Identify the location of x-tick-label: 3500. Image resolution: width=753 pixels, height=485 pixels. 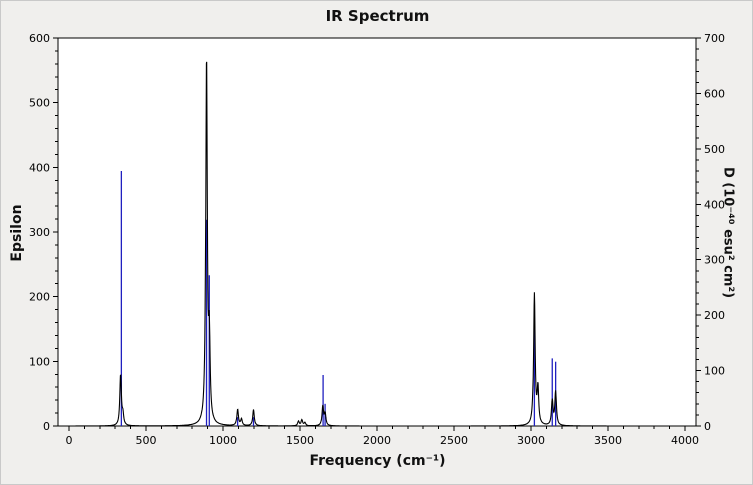
(608, 440).